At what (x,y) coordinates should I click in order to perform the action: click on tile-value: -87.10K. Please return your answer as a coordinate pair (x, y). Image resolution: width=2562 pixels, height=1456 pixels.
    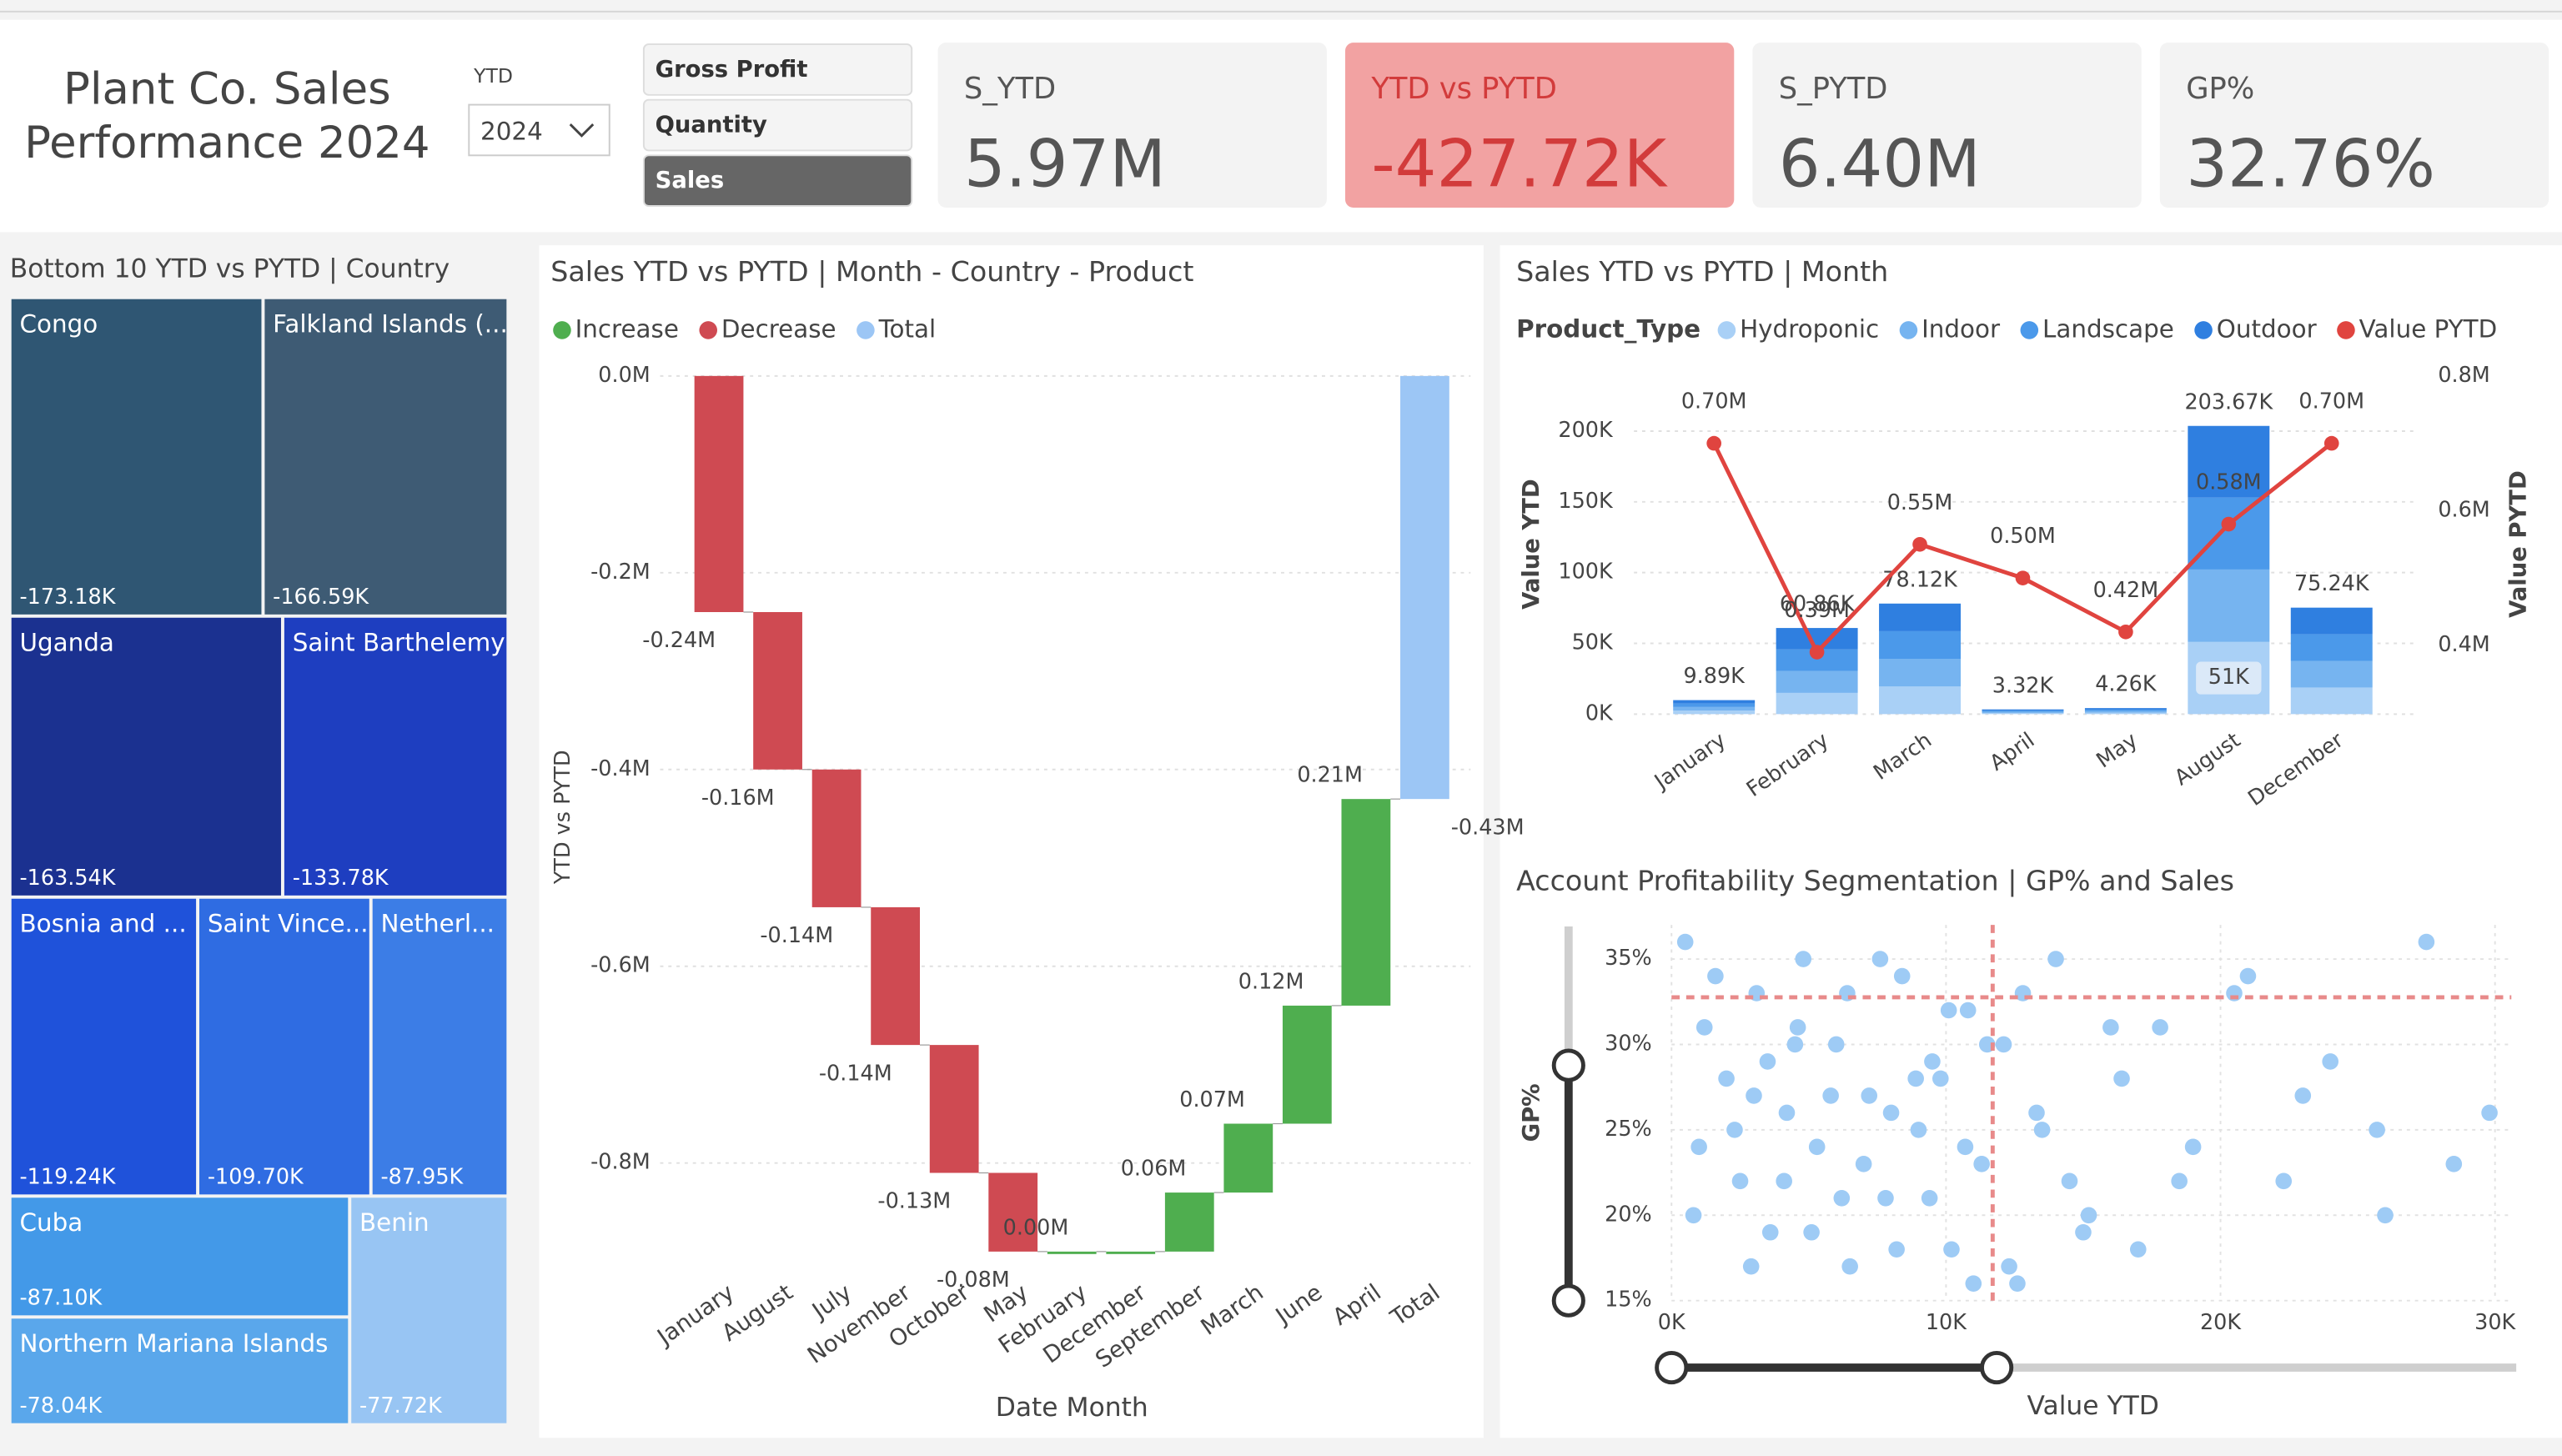
    Looking at the image, I should click on (61, 1298).